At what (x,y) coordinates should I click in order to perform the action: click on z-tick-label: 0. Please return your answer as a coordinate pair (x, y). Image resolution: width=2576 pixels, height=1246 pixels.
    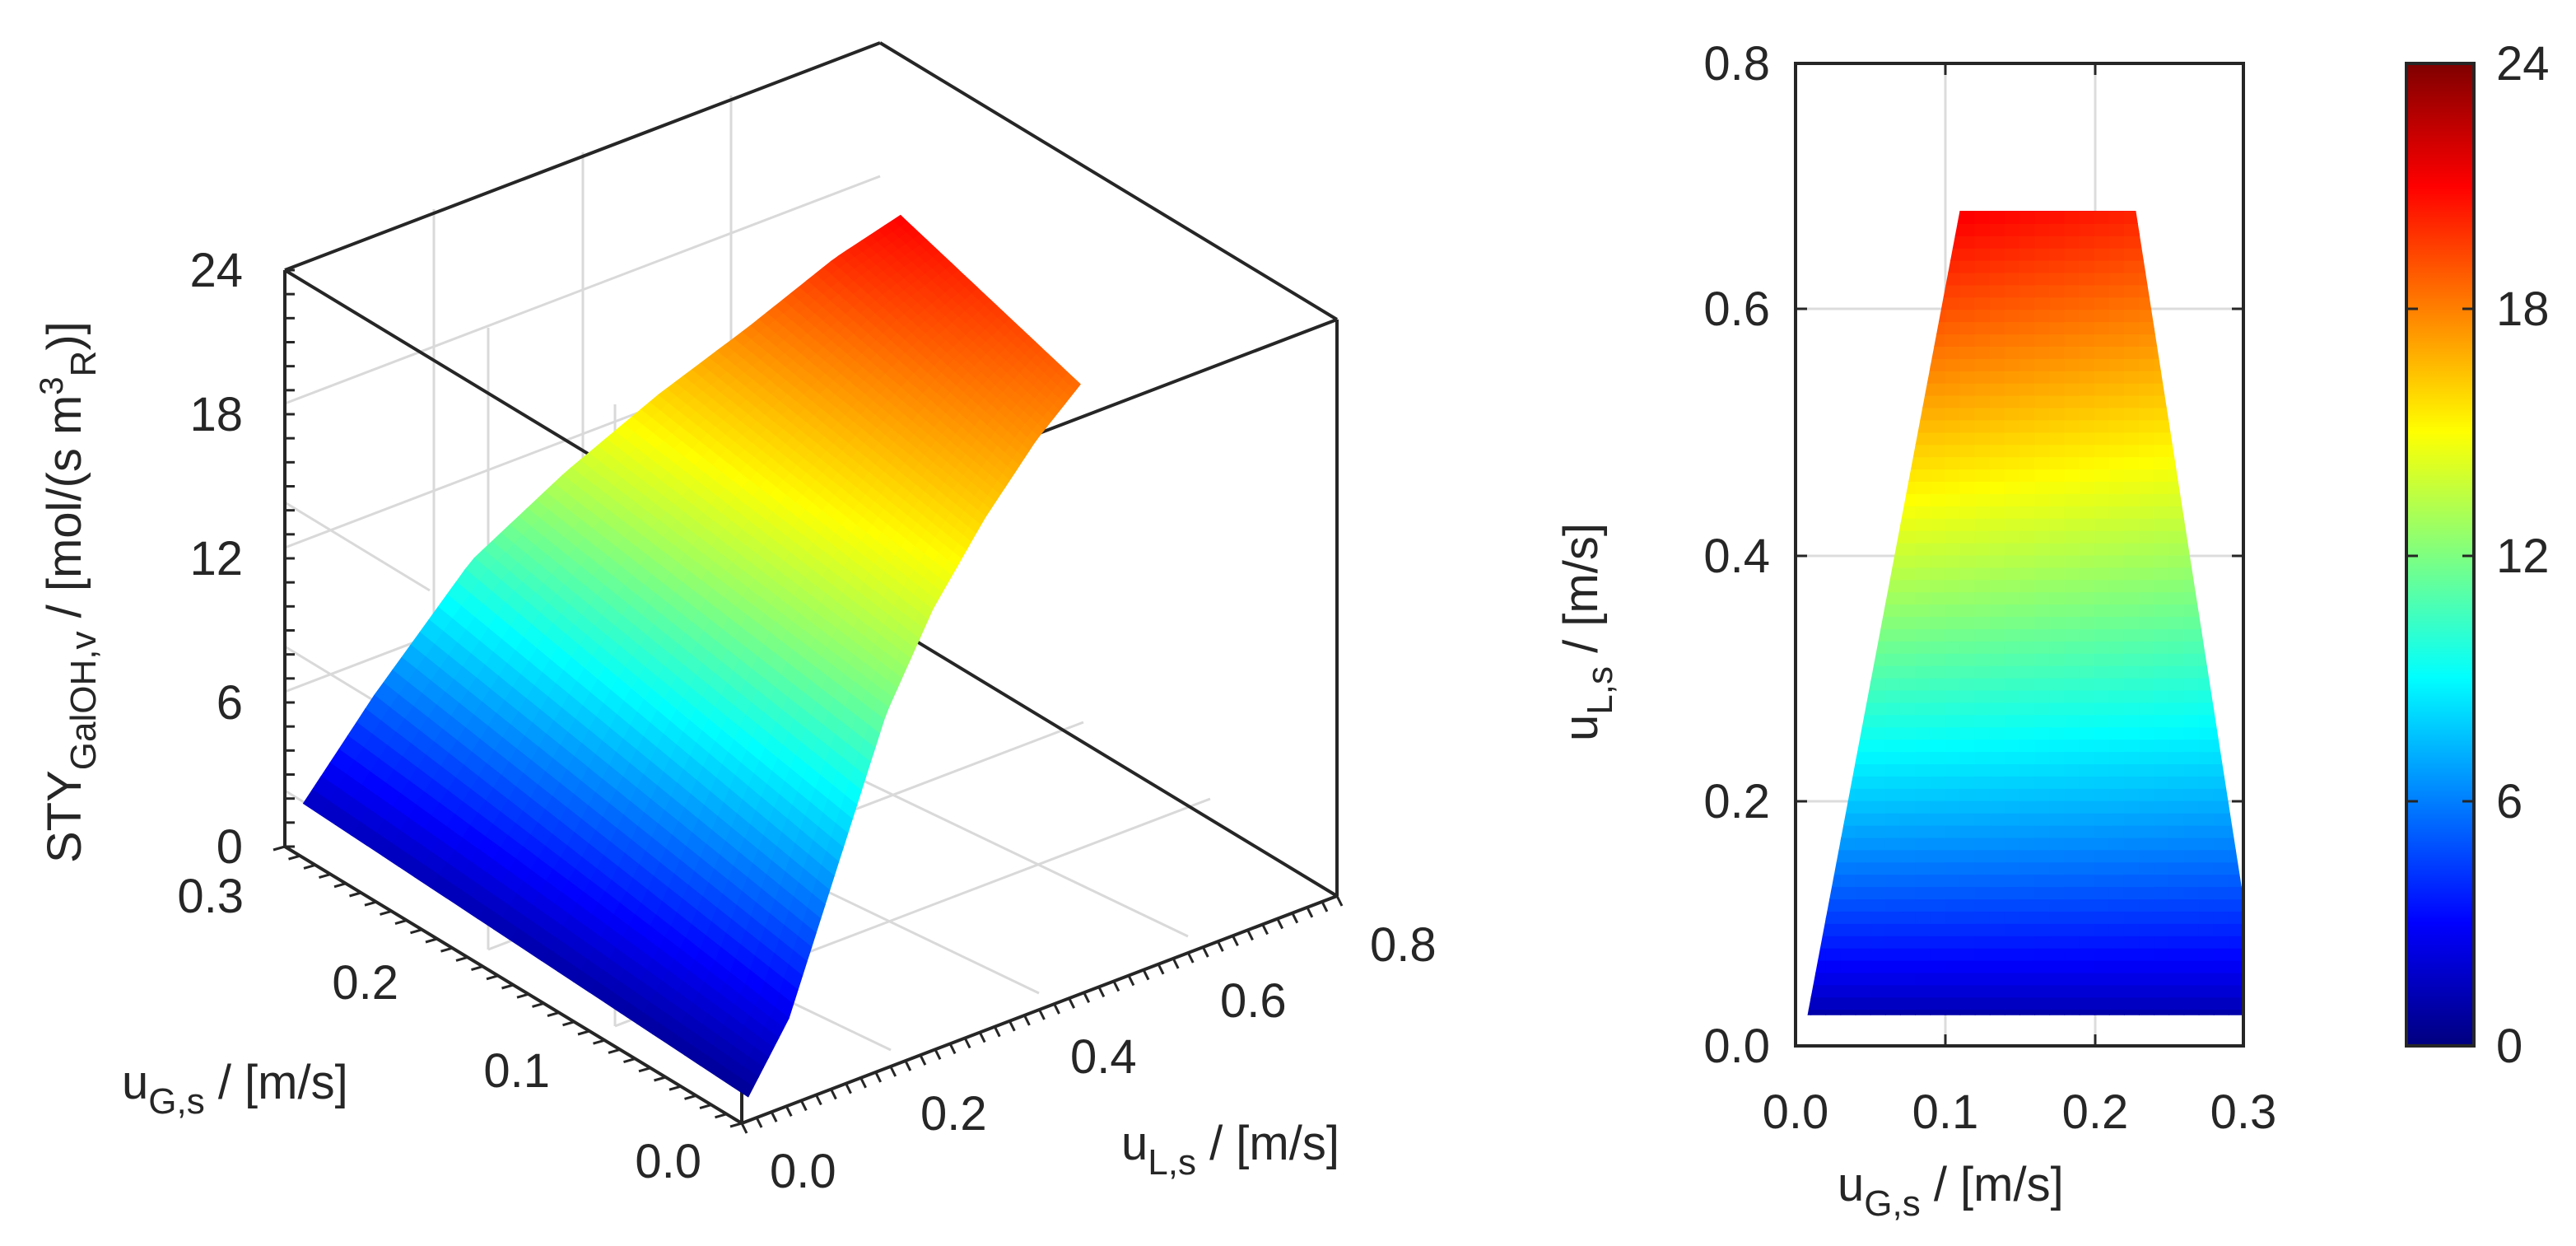
    Looking at the image, I should click on (230, 847).